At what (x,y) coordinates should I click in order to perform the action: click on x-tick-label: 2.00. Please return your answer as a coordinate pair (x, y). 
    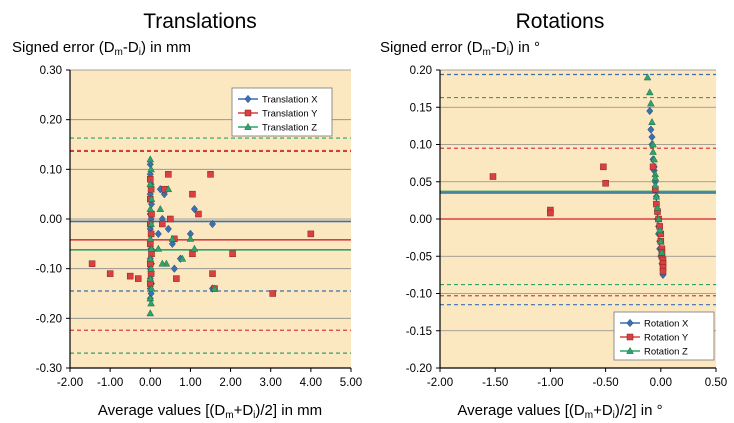
    Looking at the image, I should click on (230, 383).